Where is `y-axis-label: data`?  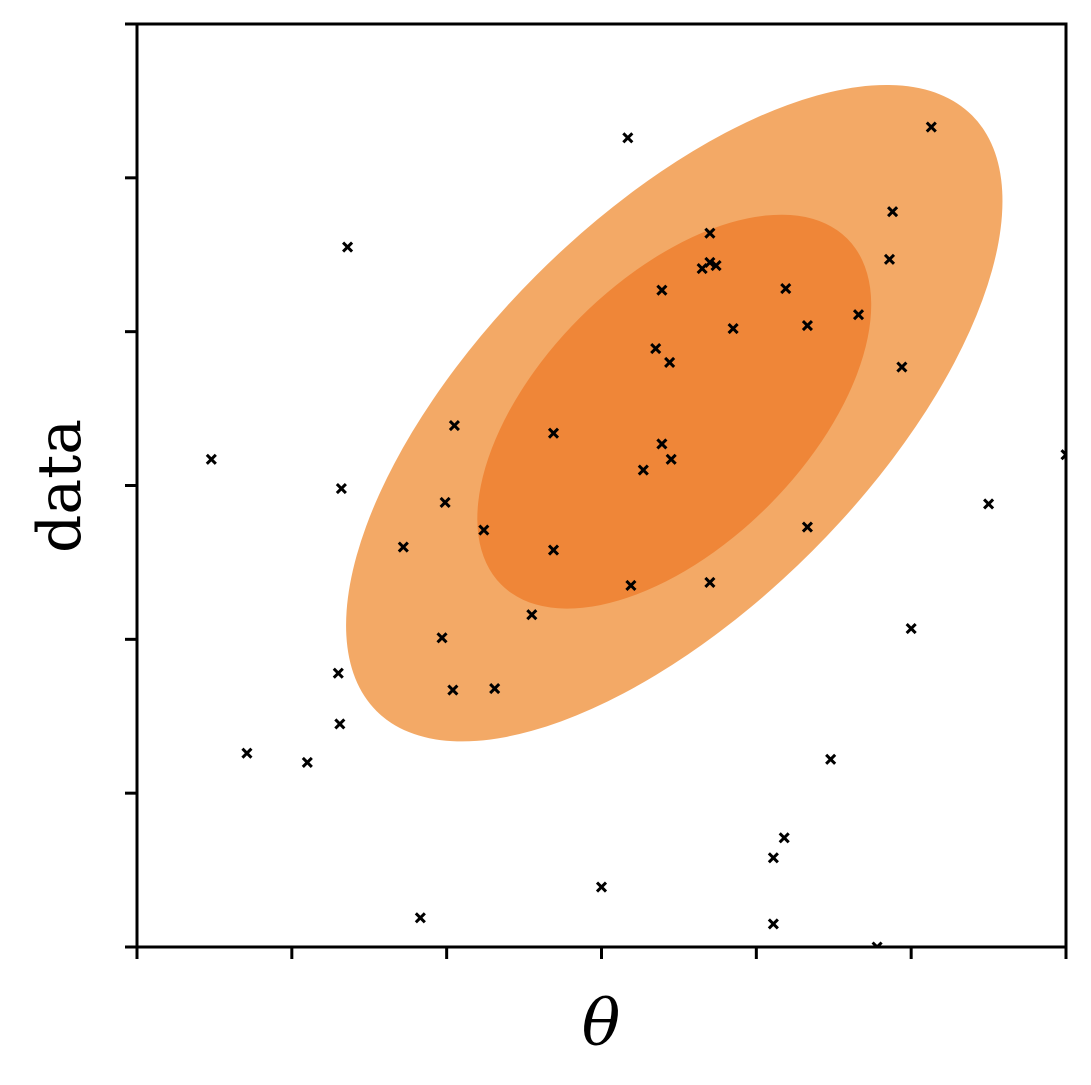
y-axis-label: data is located at coordinates (60, 486).